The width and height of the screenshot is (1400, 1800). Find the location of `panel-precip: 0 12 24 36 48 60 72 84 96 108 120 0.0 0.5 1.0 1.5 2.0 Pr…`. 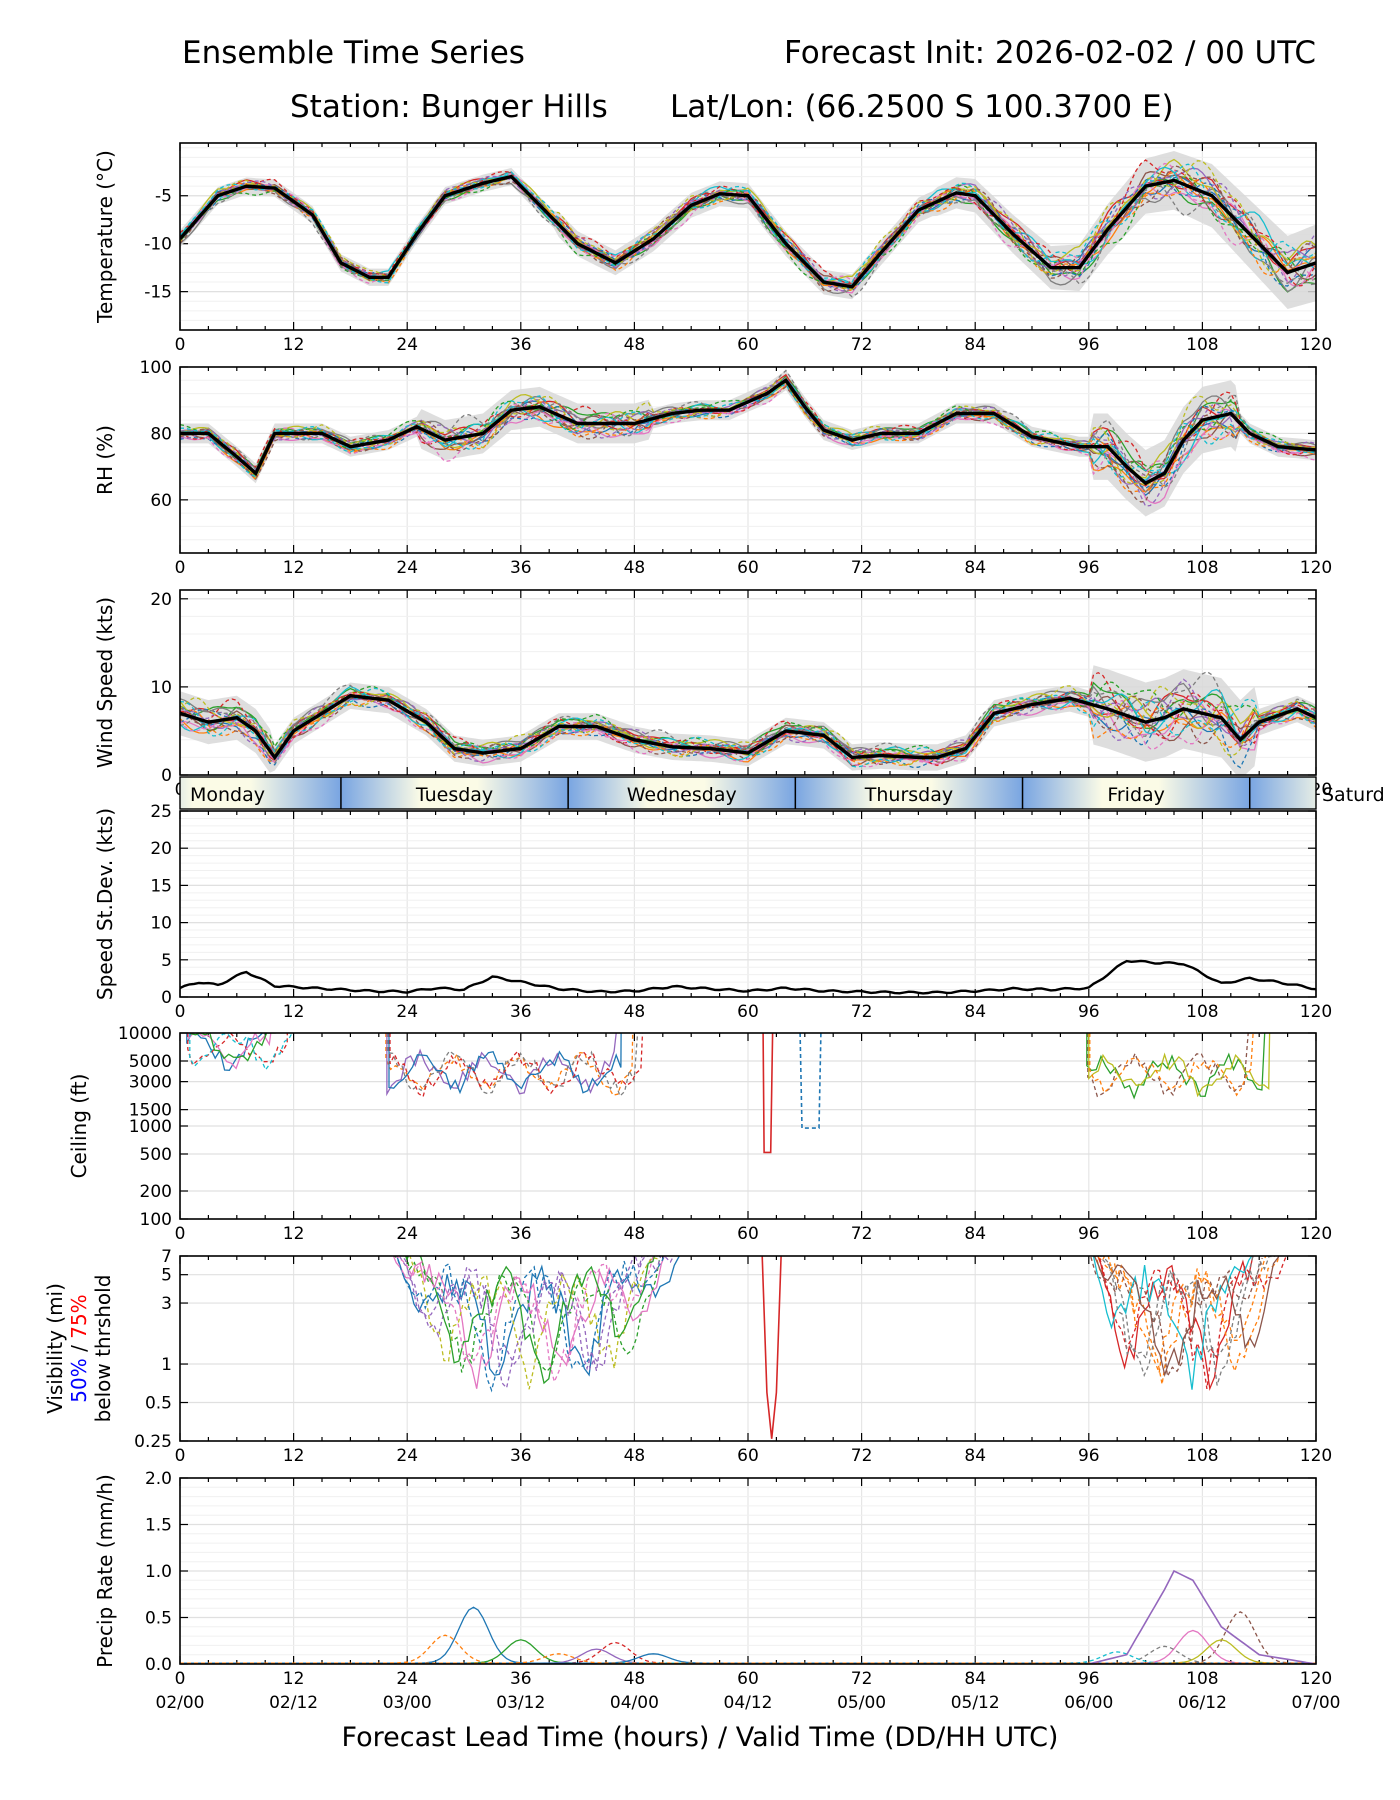

panel-precip: 0 12 24 36 48 60 72 84 96 108 120 0.0 0.5 1.0 1.5 2.0 Pr… is located at coordinates (717, 1591).